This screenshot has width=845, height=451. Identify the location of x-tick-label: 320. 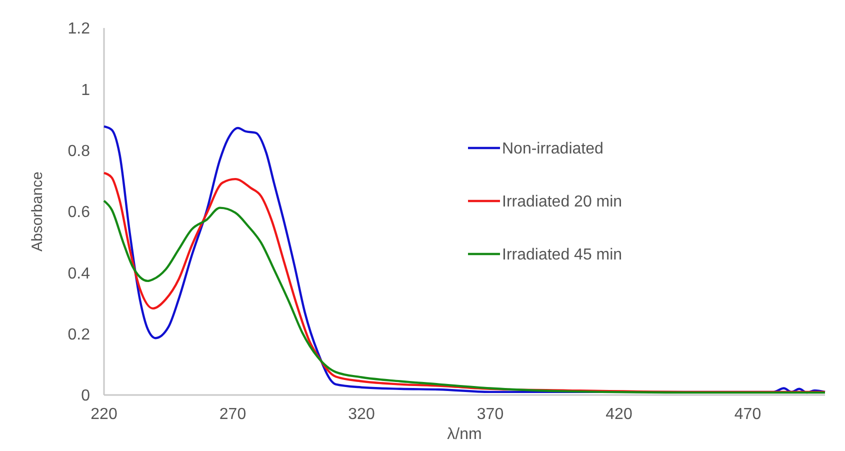
(361, 414).